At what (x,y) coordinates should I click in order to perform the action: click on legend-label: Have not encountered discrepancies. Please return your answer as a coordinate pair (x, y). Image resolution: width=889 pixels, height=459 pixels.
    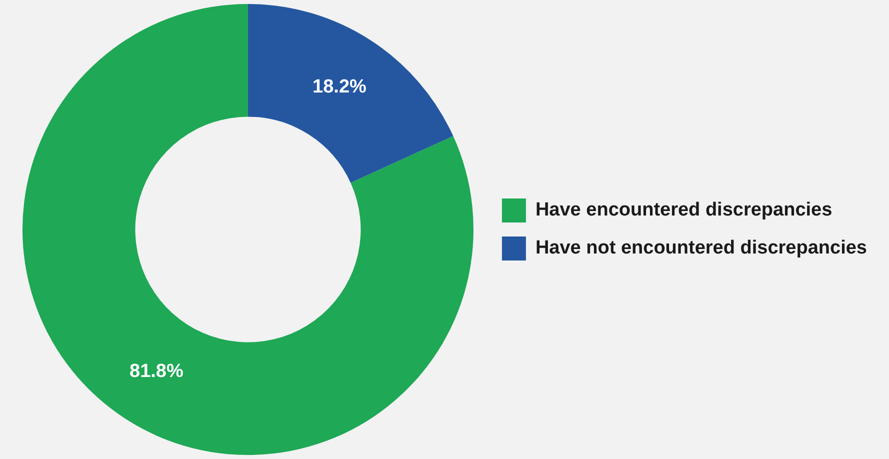
    Looking at the image, I should click on (701, 248).